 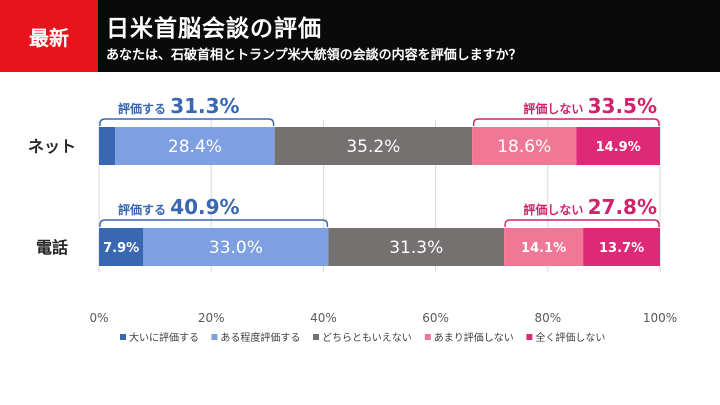 I want to click on x-tick-label: 40%, so click(x=323, y=318).